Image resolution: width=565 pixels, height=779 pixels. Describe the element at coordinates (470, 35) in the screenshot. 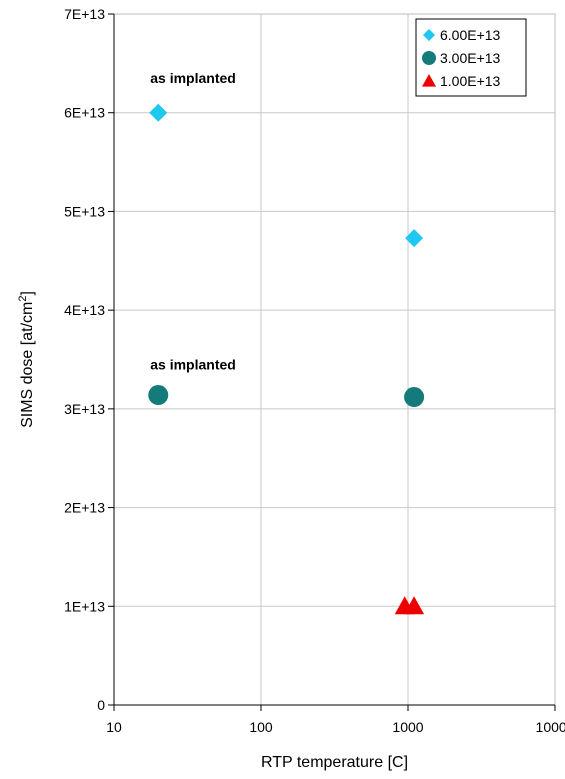

I see `legend-entry-label: 6.00E+13` at that location.